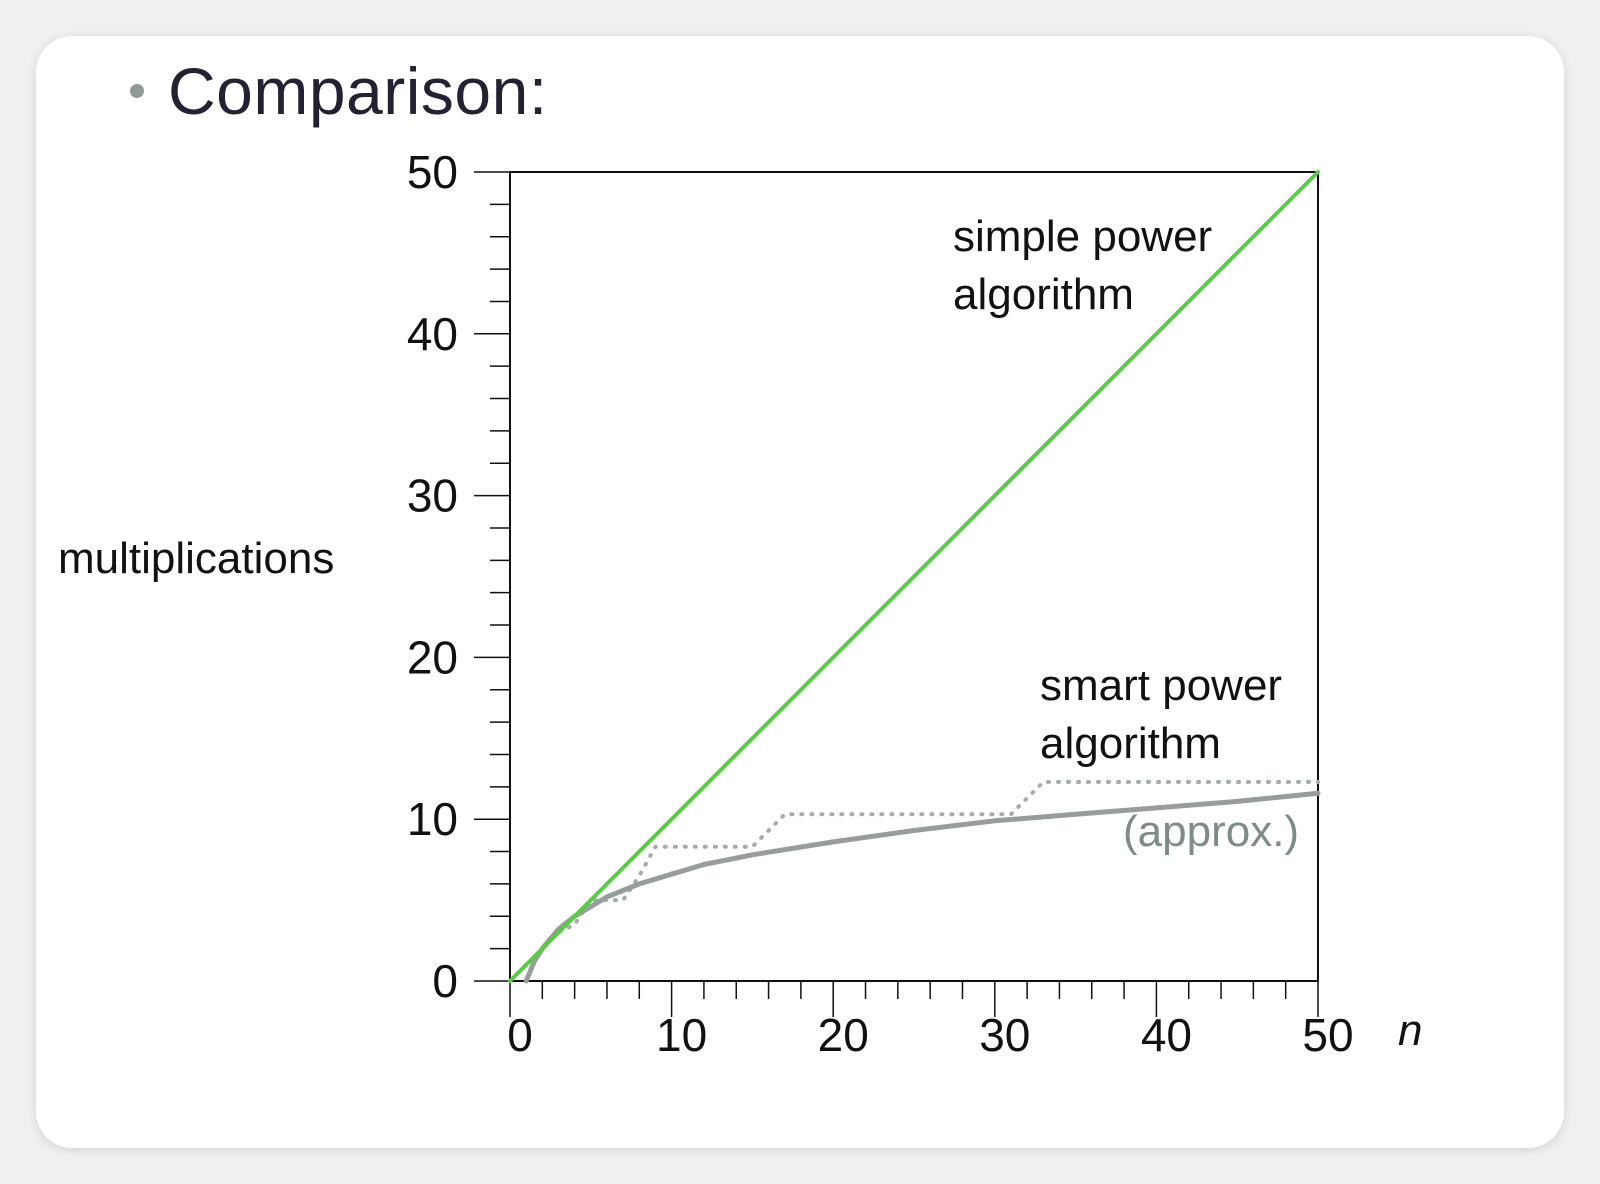 The height and width of the screenshot is (1184, 1600). I want to click on bullet-dot-icon, so click(137, 91).